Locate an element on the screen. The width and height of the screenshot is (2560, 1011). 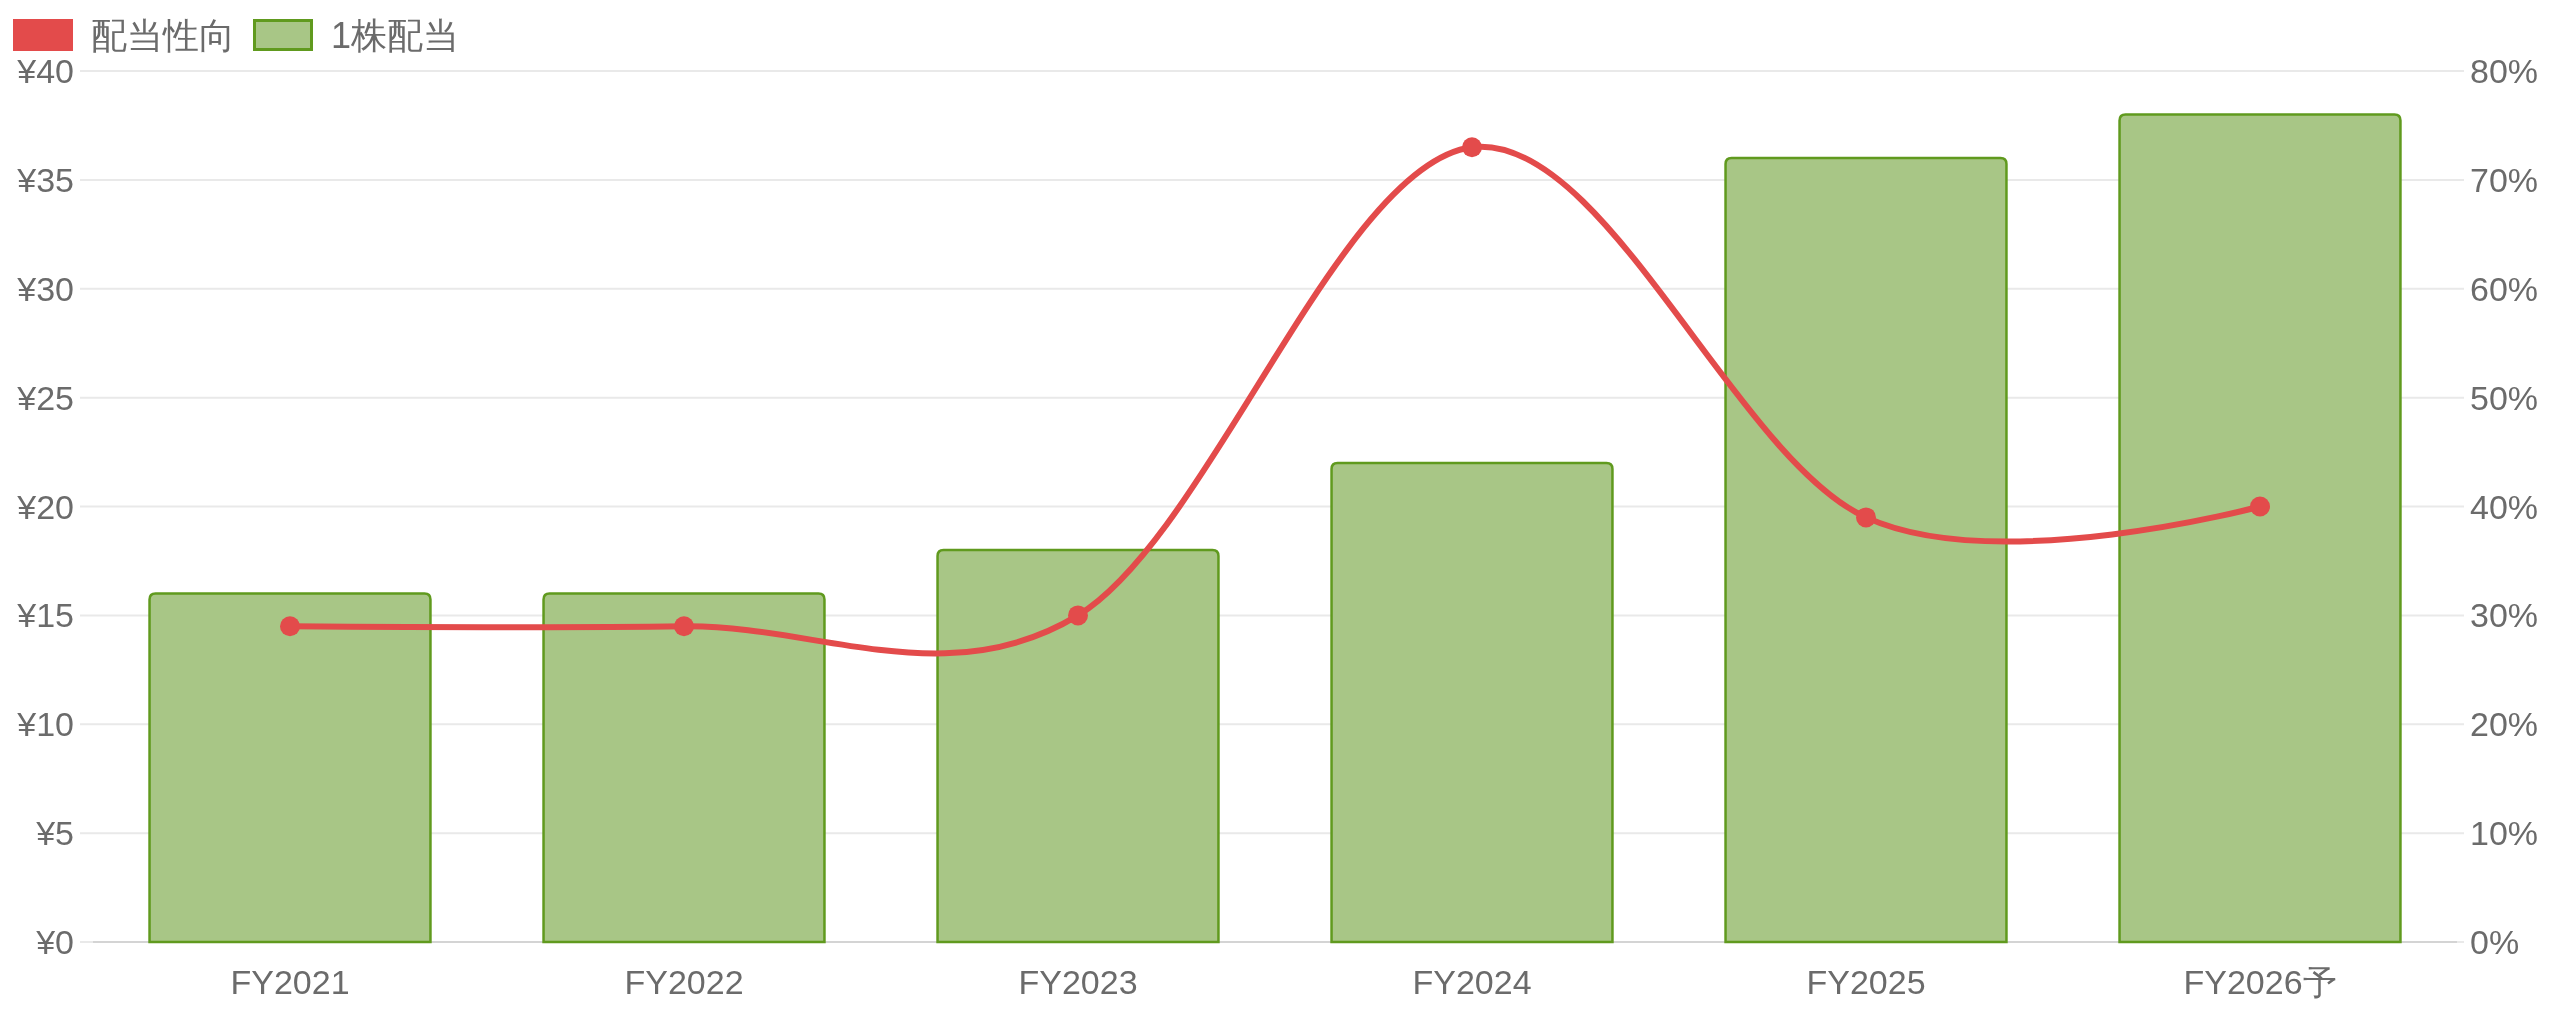
y-tick-label: ¥10 is located at coordinates (45, 724).